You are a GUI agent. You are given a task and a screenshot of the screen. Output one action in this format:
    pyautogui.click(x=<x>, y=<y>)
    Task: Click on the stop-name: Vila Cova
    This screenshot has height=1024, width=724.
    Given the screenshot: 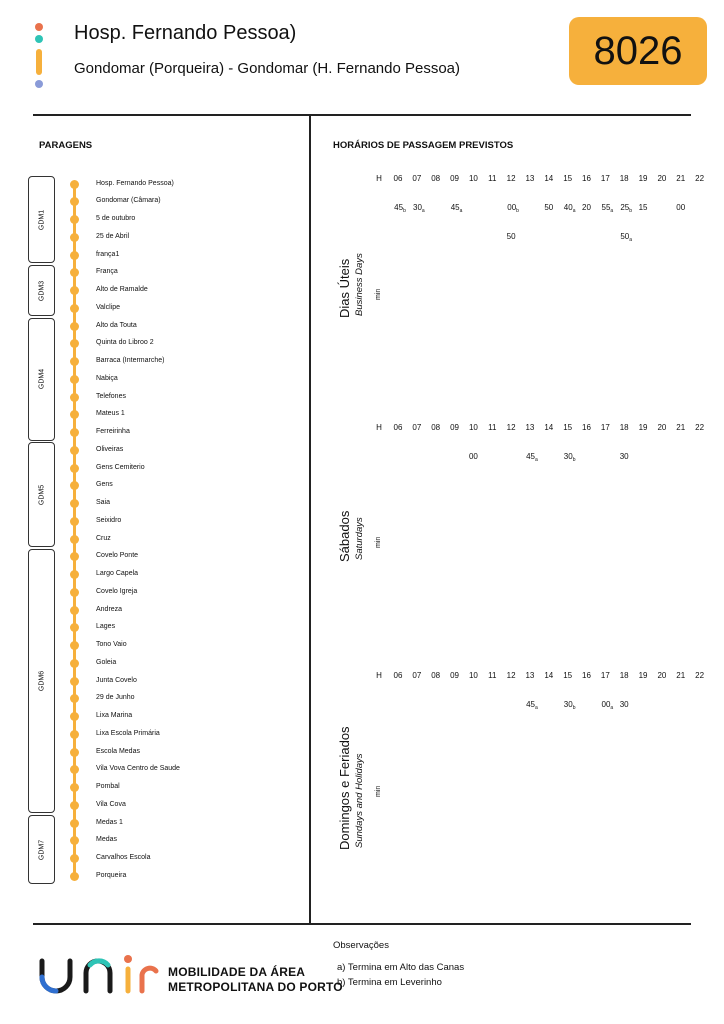 What is the action you would take?
    pyautogui.click(x=111, y=804)
    